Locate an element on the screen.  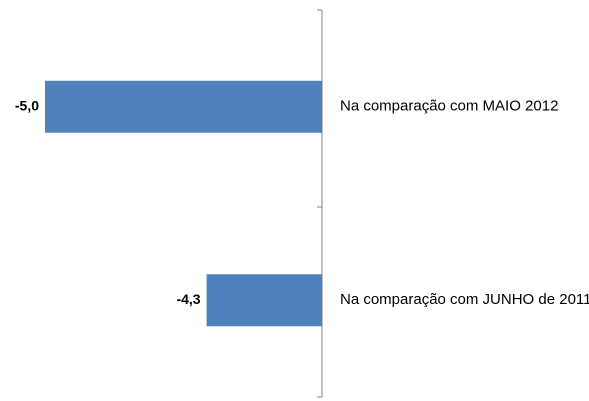
category-label: Na comparação com MAIO 2012 is located at coordinates (449, 106).